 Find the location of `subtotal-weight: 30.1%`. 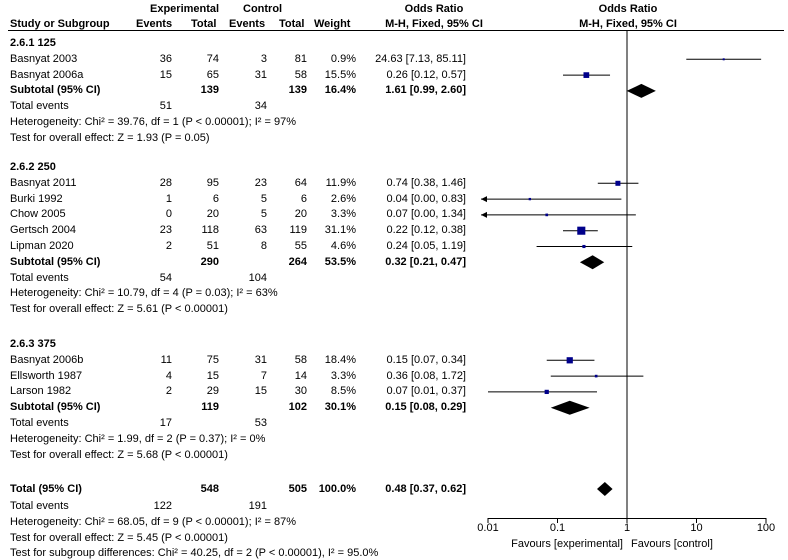

subtotal-weight: 30.1% is located at coordinates (340, 407).